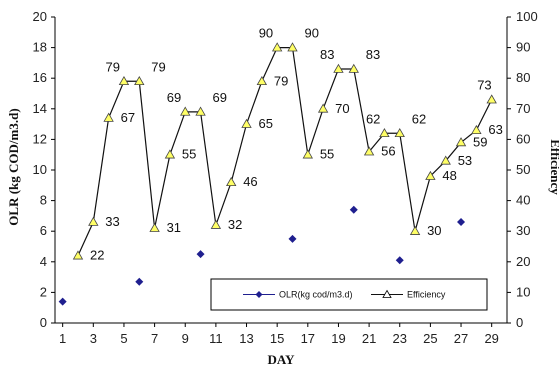  Describe the element at coordinates (259, 294) in the screenshot. I see `legend-olr-marker` at that location.